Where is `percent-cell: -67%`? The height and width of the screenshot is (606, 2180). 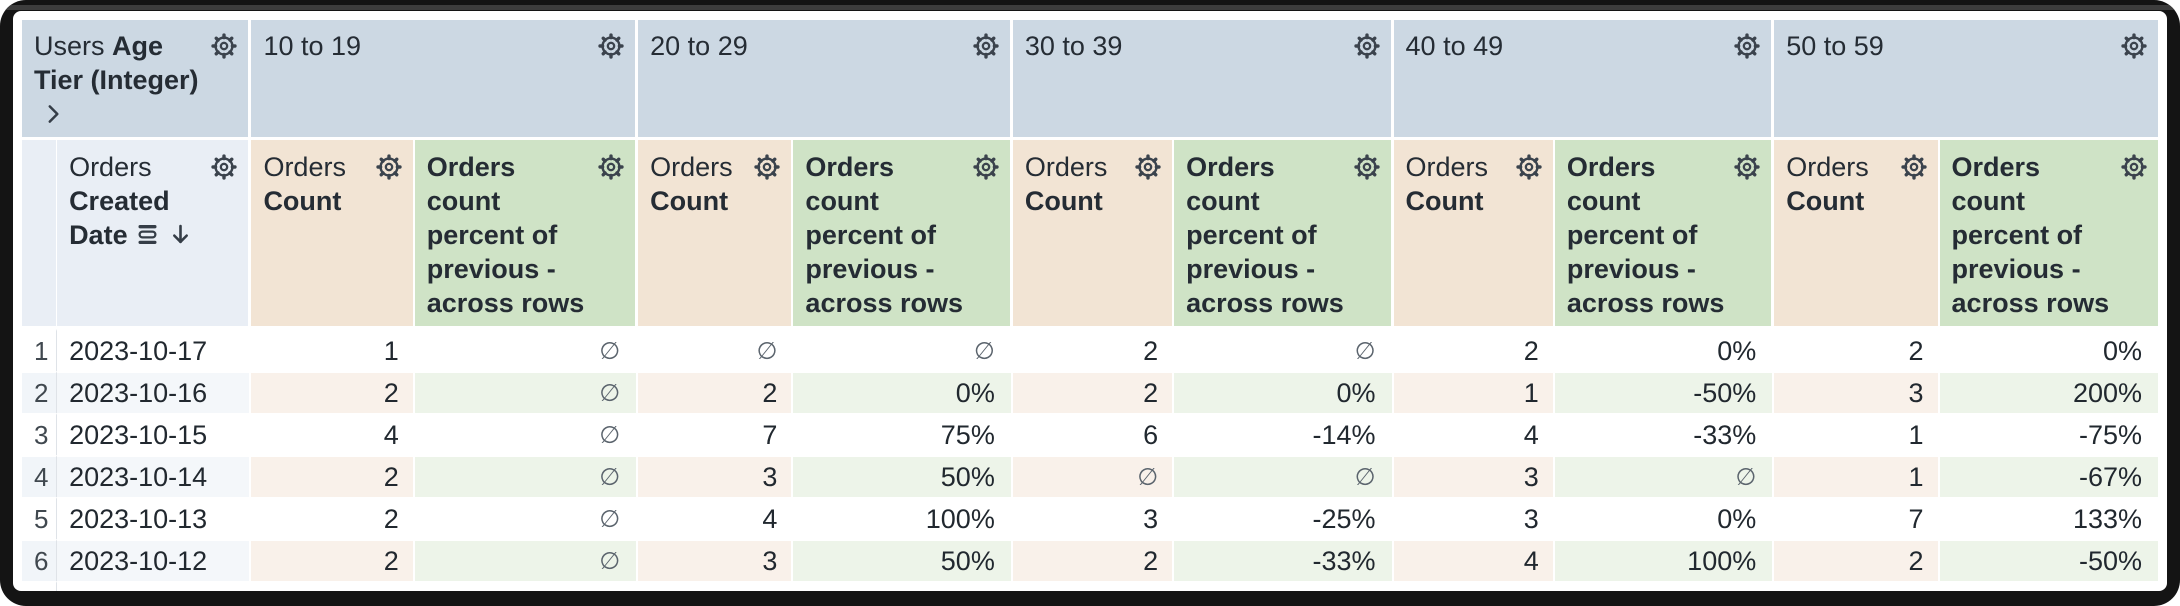 percent-cell: -67% is located at coordinates (2048, 476).